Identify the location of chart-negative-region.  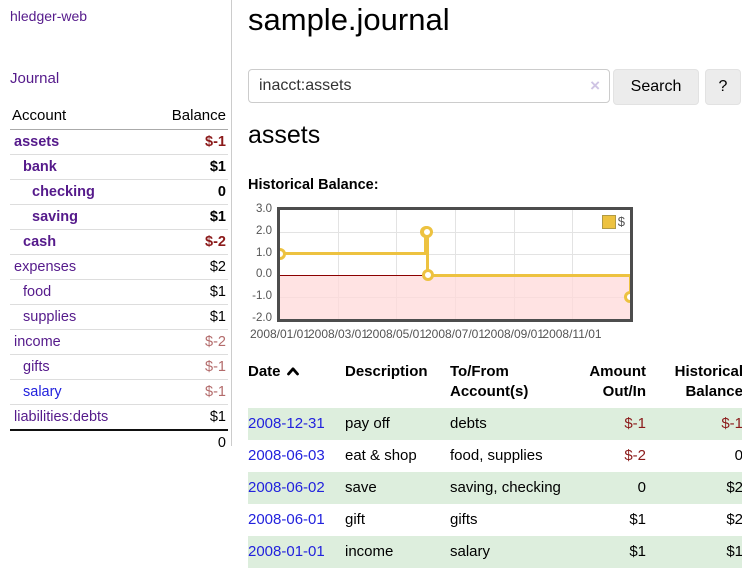
(455, 297).